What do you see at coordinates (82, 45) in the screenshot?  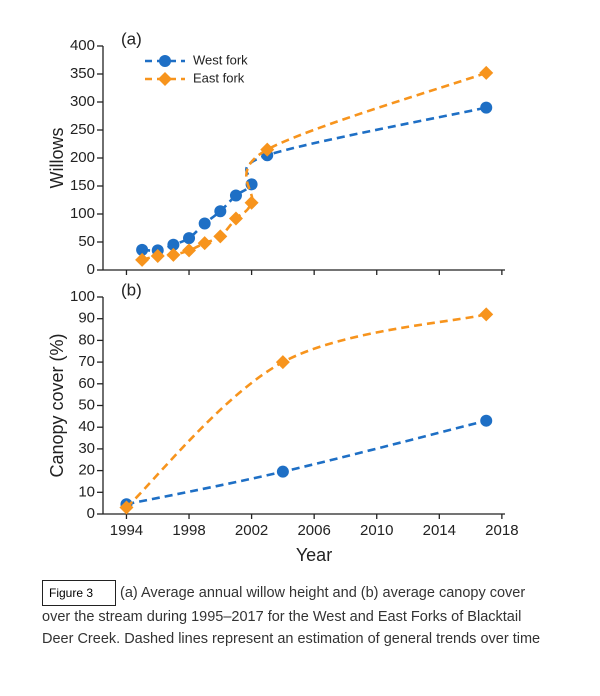 I see `y-tick-label: 400` at bounding box center [82, 45].